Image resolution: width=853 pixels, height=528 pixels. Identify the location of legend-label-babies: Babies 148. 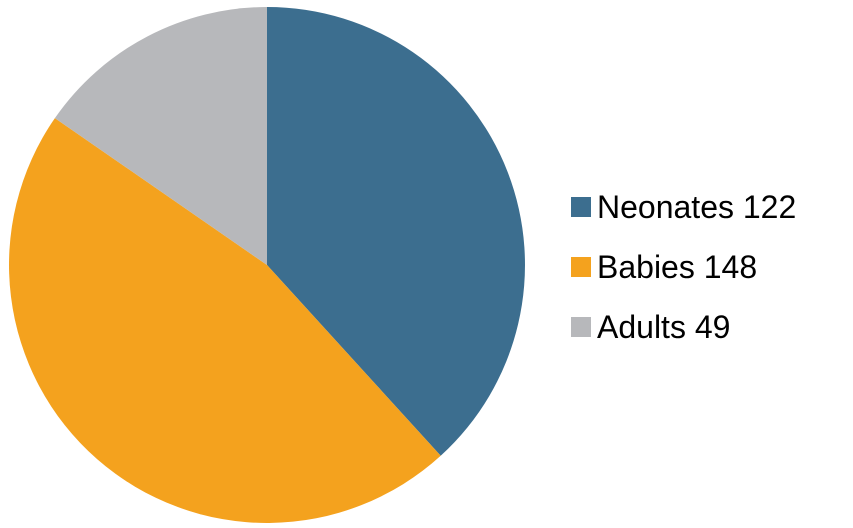
(677, 267).